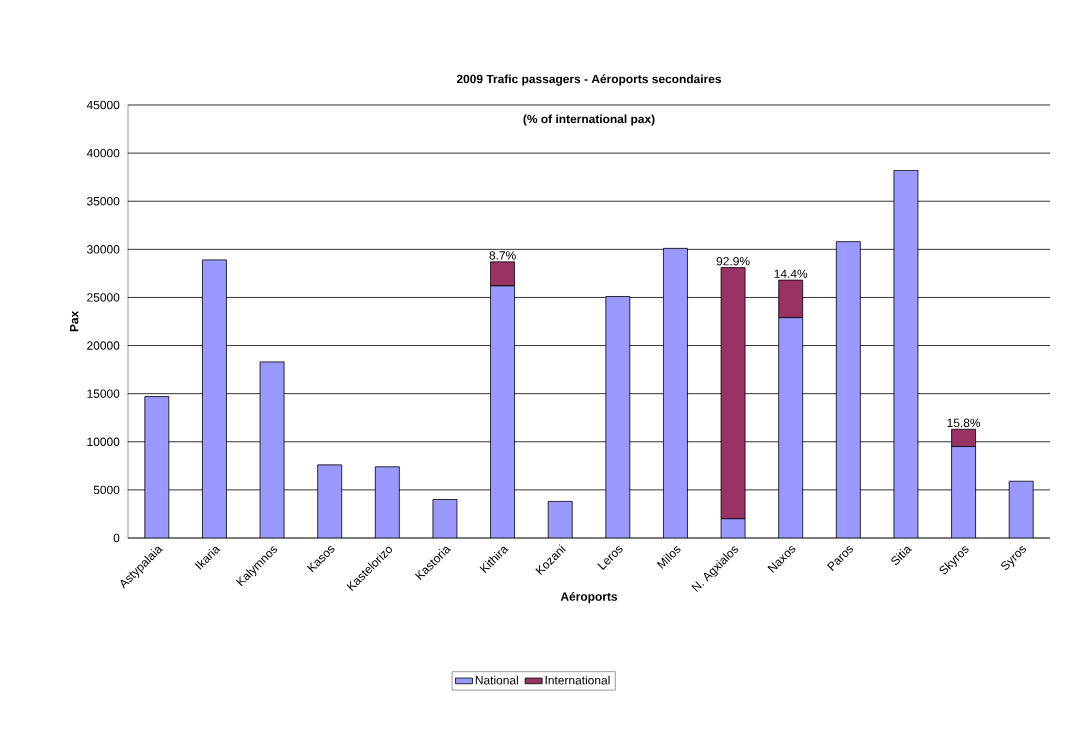  Describe the element at coordinates (74, 321) in the screenshot. I see `y-axis-title: Pax` at that location.